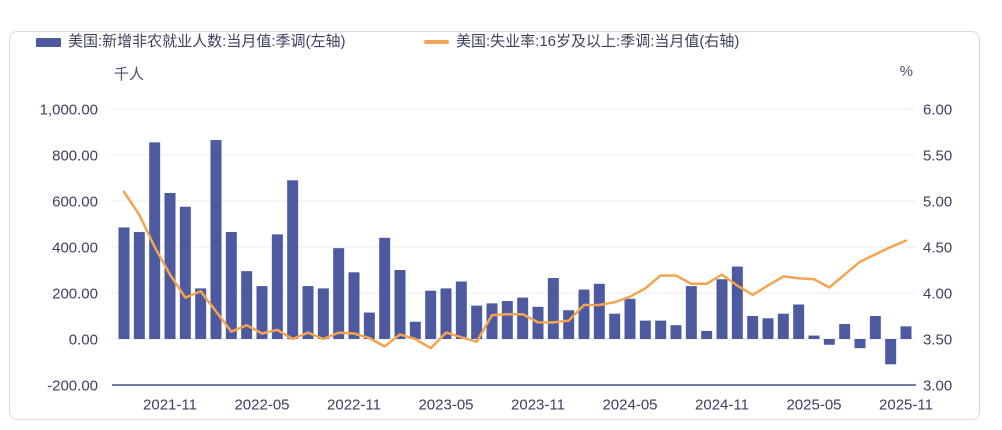 The image size is (1002, 430). What do you see at coordinates (598, 41) in the screenshot?
I see `legend-label-unemployment: 美国:失业率:16岁及以上:季调:当月值(右轴)` at bounding box center [598, 41].